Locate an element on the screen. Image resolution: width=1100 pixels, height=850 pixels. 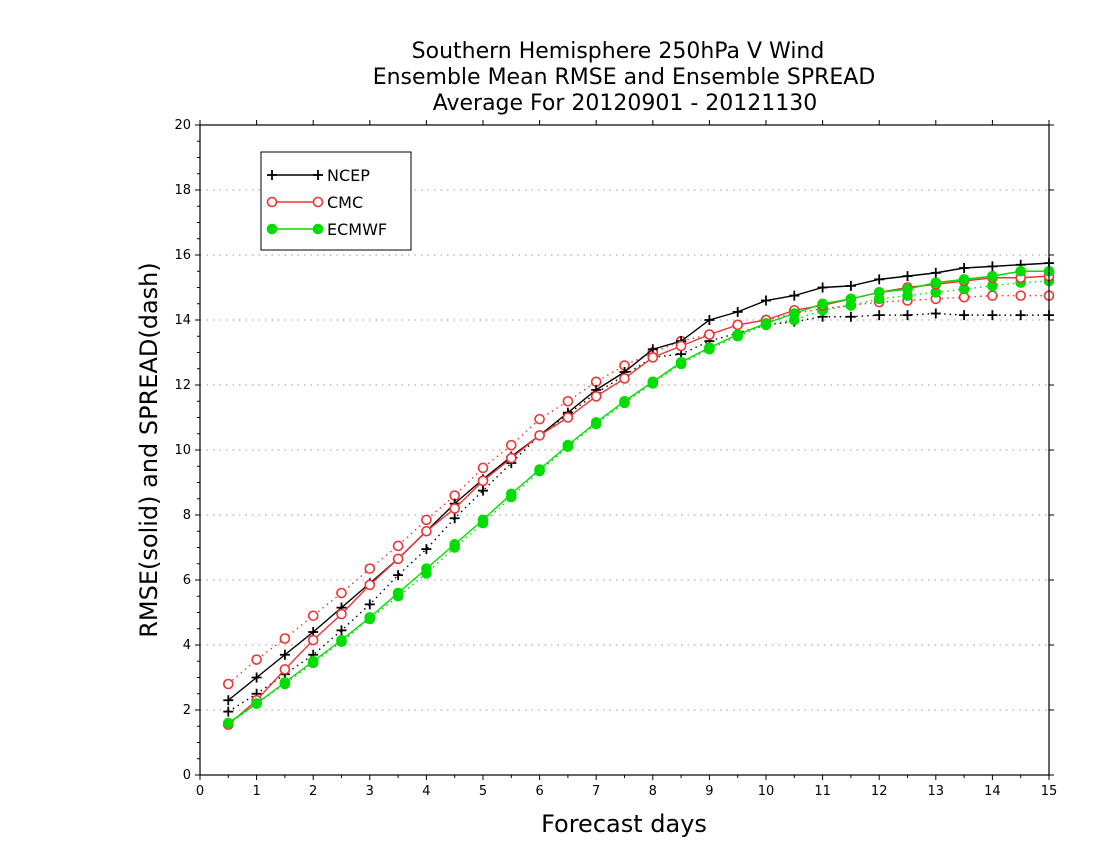
x-tick-label: 1 is located at coordinates (256, 791).